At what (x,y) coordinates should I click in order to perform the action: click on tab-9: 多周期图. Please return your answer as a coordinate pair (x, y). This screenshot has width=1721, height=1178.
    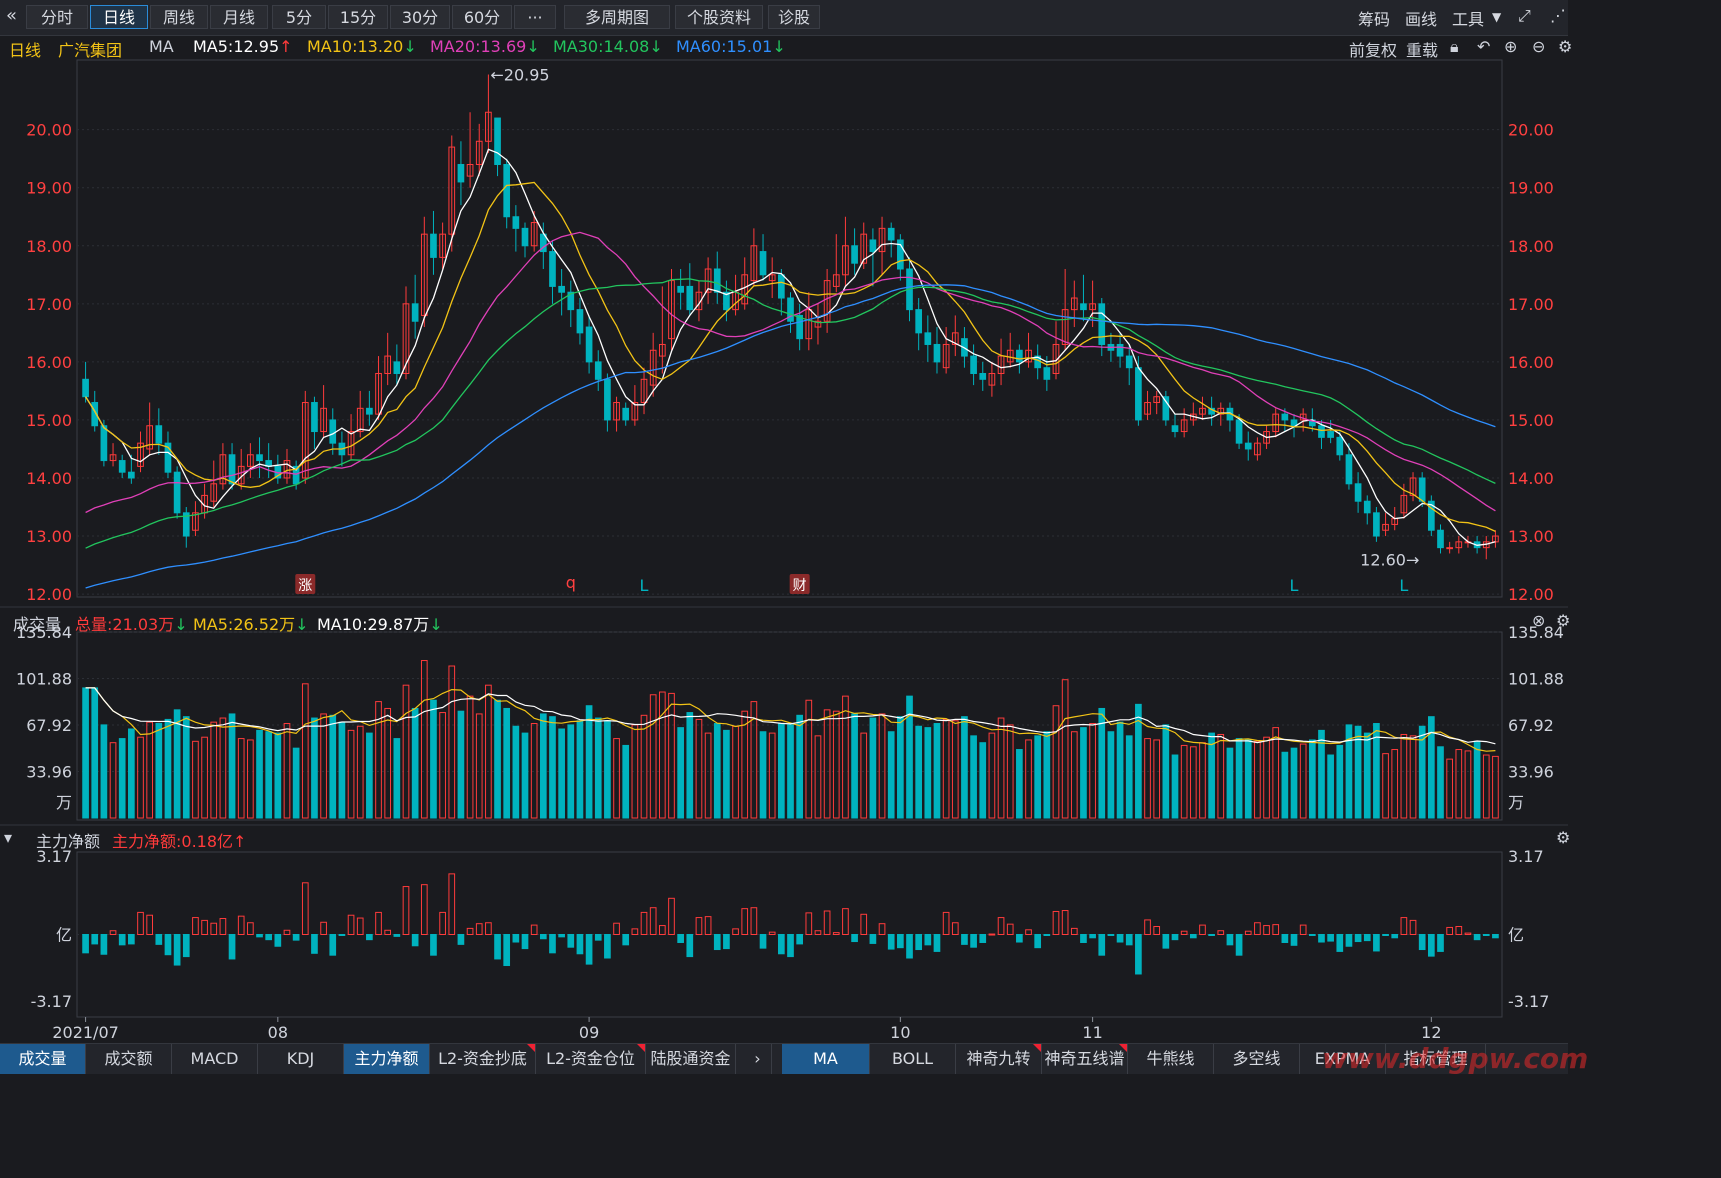
    Looking at the image, I should click on (617, 17).